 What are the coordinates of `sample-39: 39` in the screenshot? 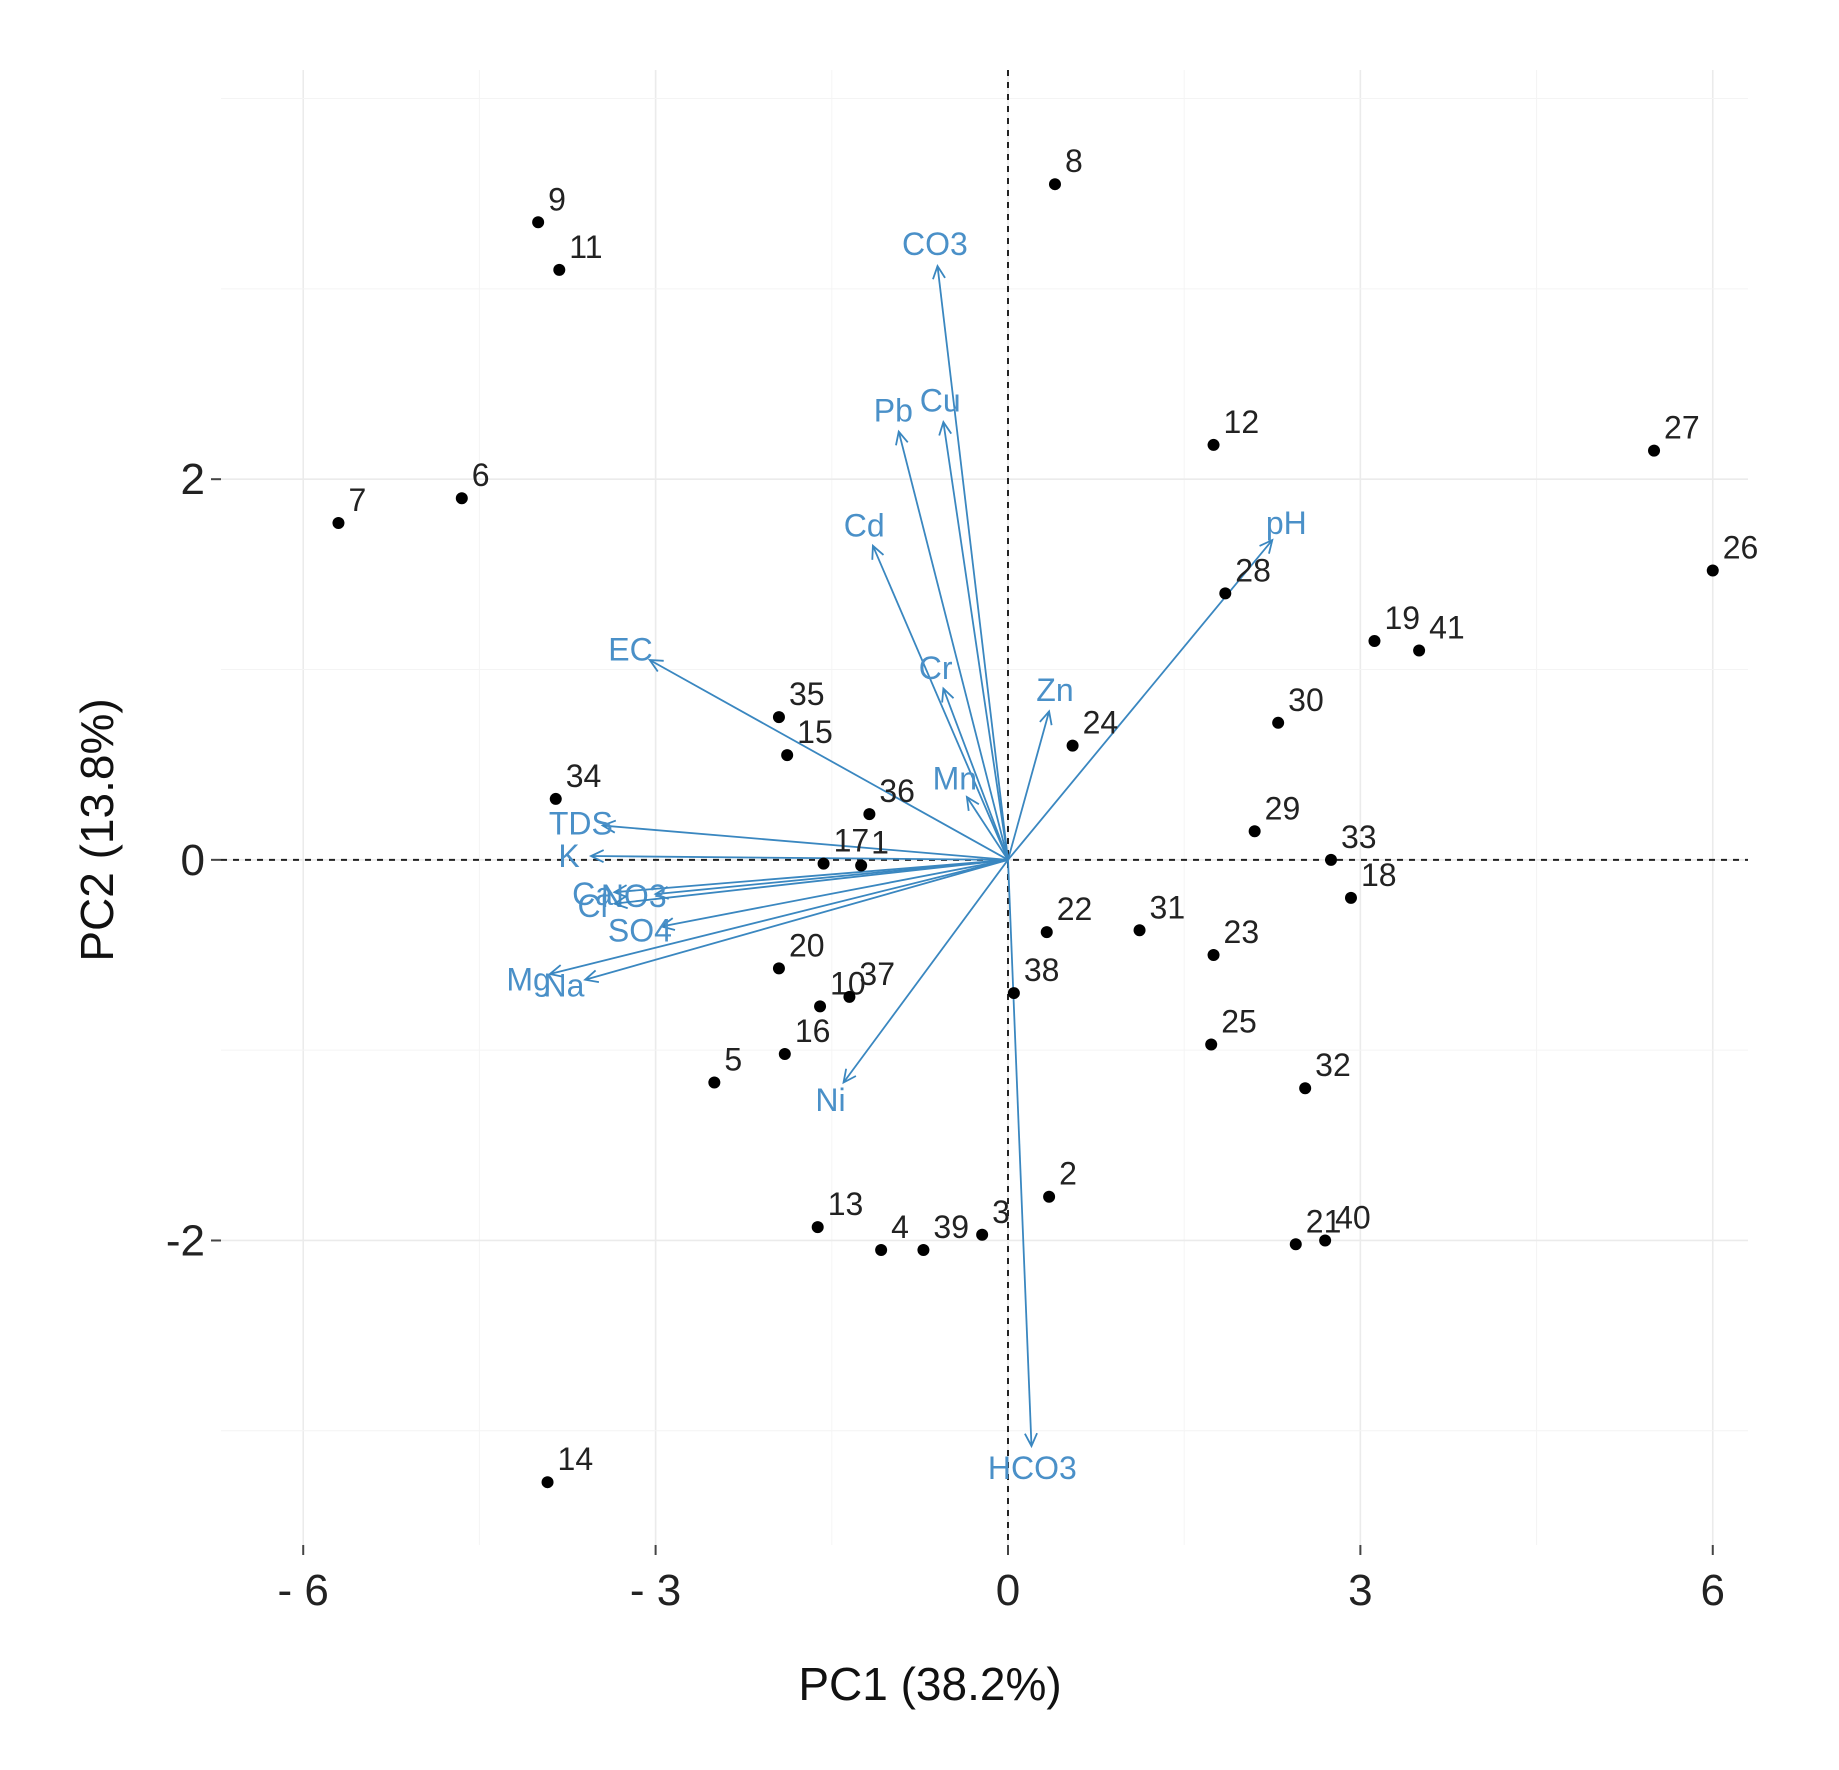 It's located at (943, 1232).